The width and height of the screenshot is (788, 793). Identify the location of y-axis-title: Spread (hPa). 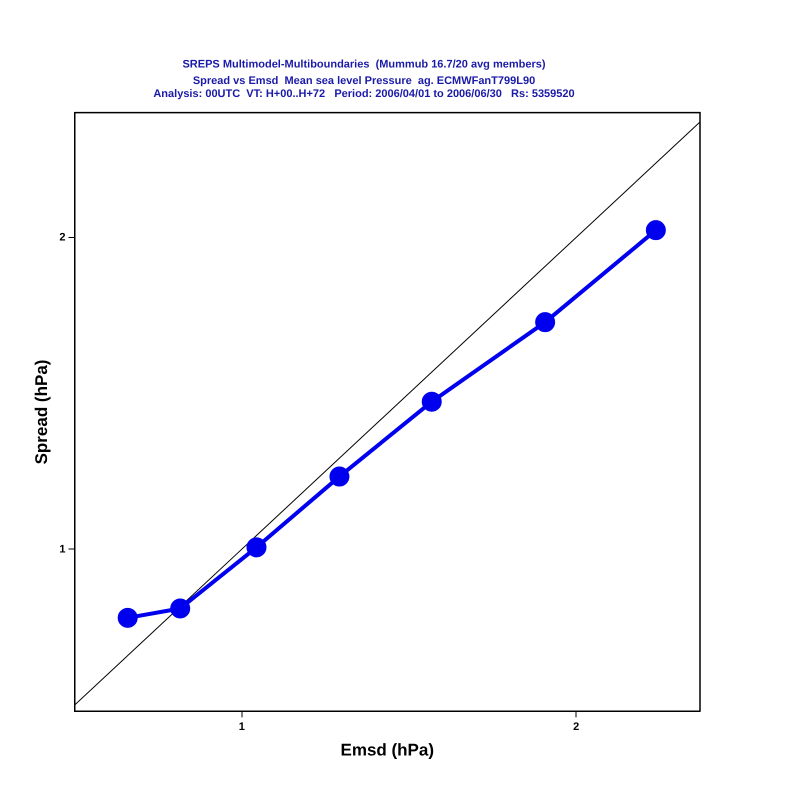
(41, 412).